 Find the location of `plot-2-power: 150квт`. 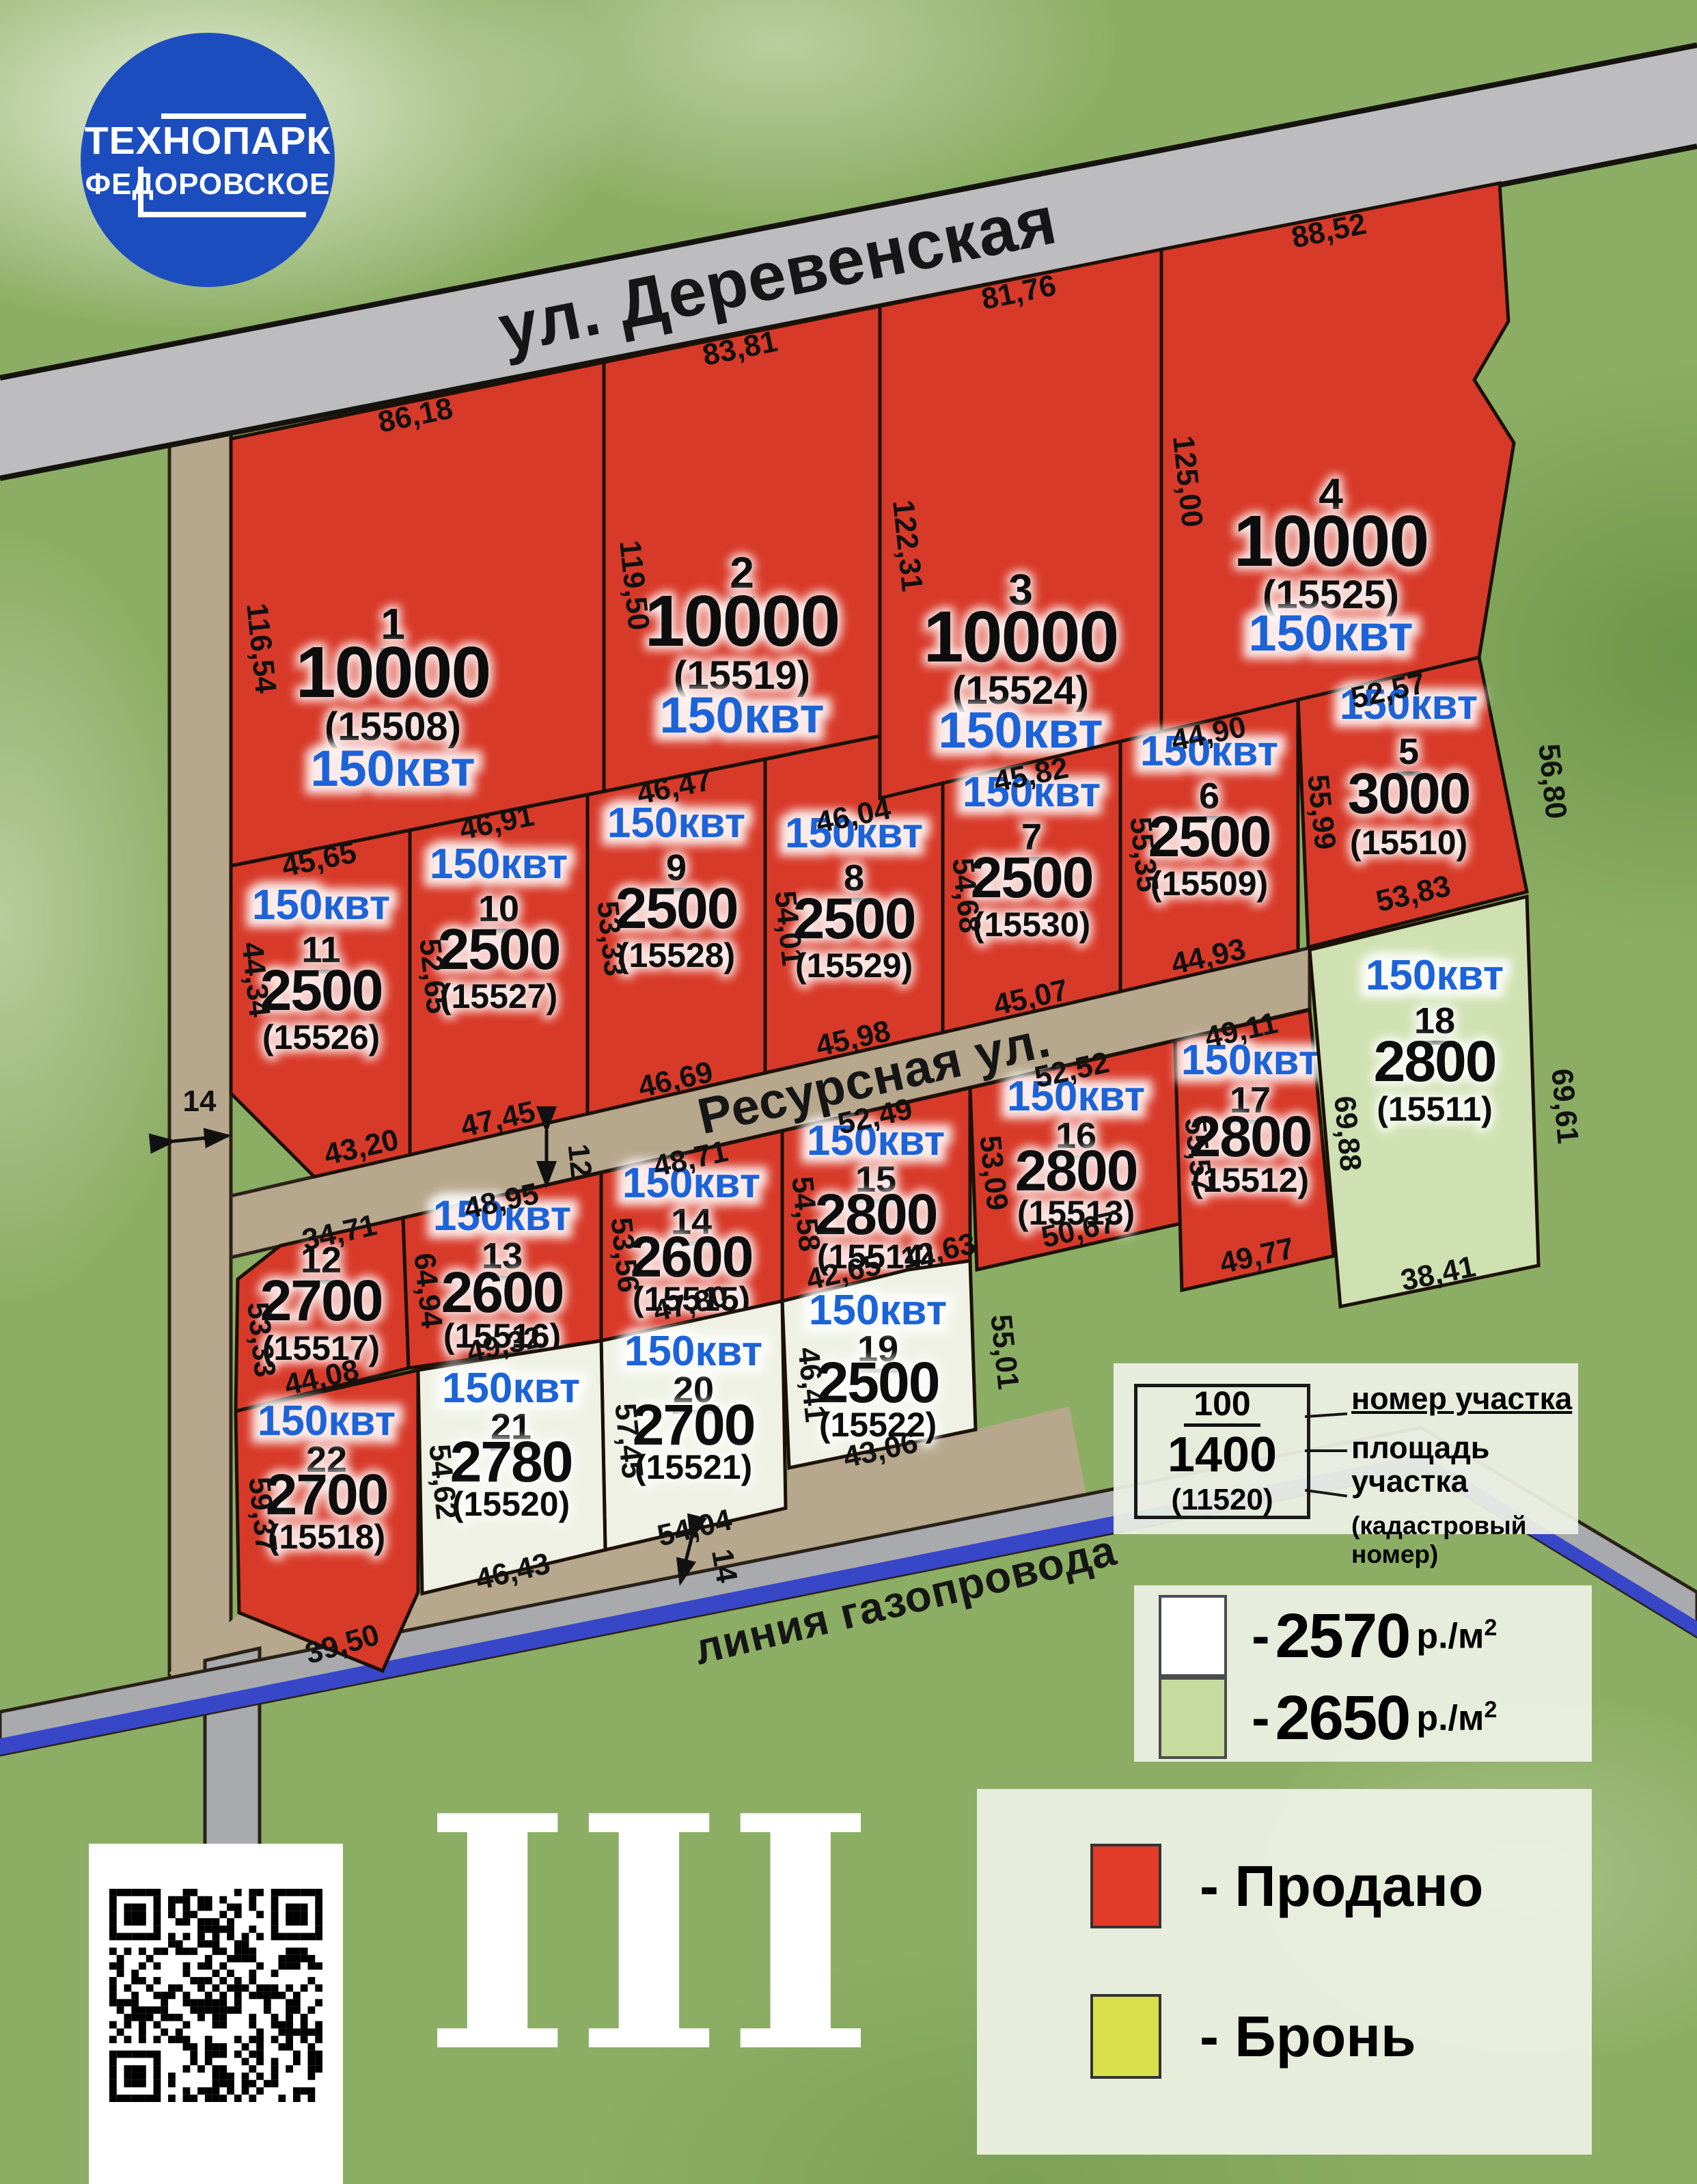

plot-2-power: 150квт is located at coordinates (741, 715).